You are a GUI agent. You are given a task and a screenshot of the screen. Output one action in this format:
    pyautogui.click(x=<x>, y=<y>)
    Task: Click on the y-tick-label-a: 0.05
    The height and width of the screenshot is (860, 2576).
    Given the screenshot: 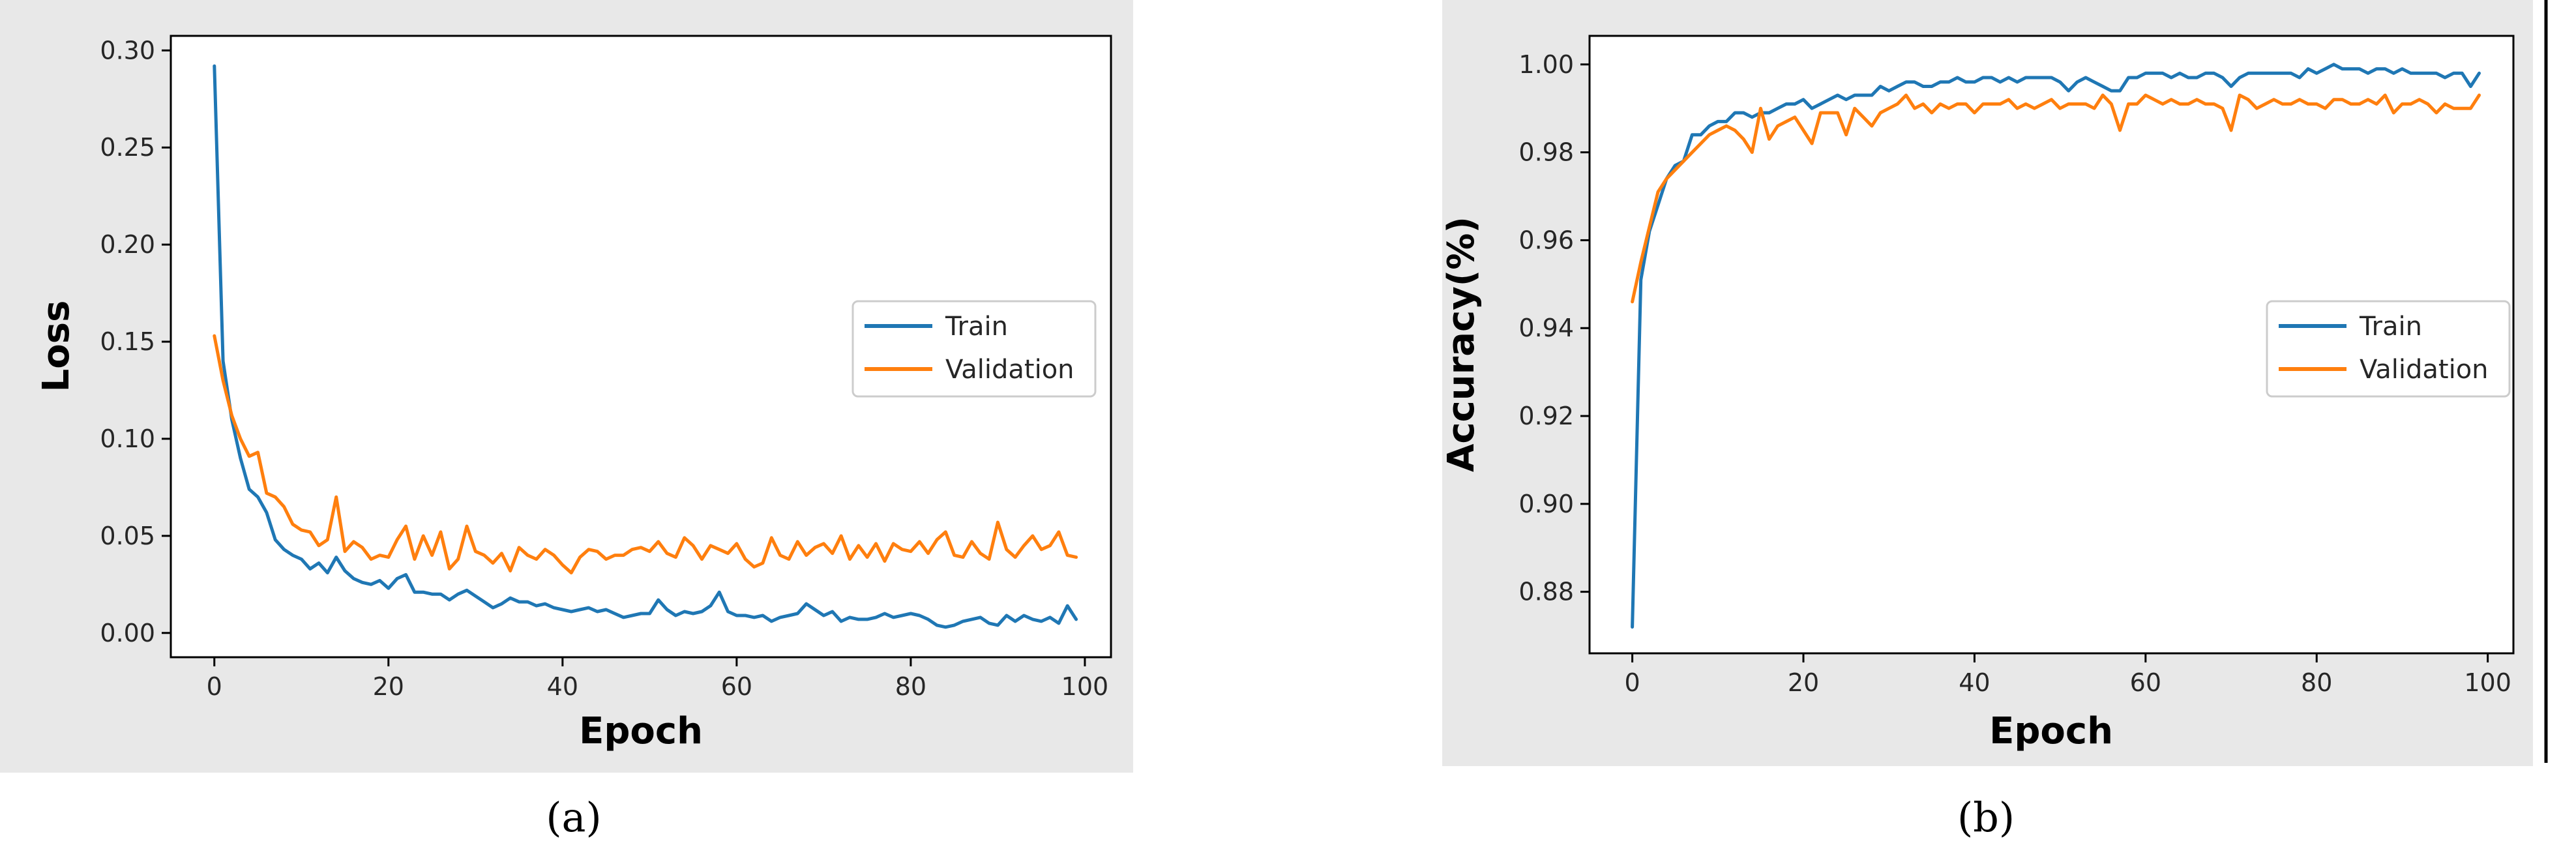 What is the action you would take?
    pyautogui.click(x=127, y=536)
    